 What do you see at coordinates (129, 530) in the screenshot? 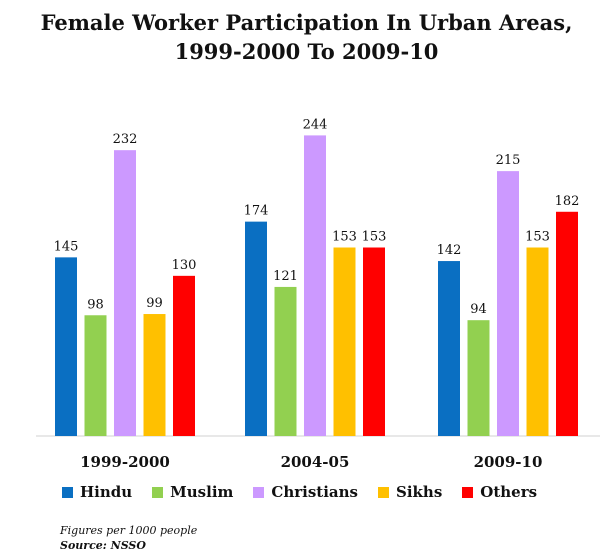
I see `figures-note: Figures per 1000 people` at bounding box center [129, 530].